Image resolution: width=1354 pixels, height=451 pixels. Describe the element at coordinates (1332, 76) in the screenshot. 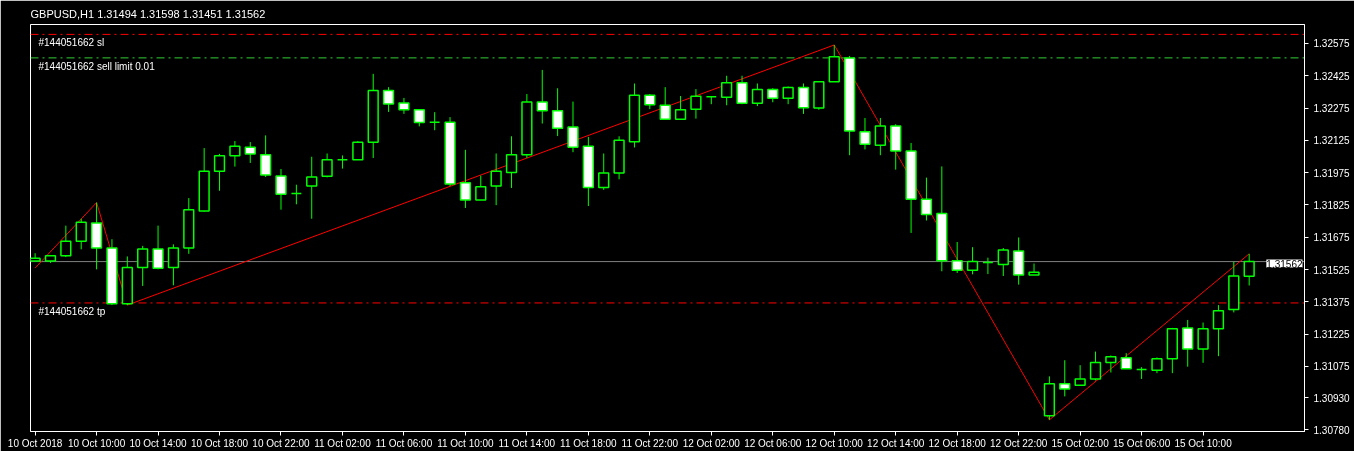

I see `y-tick-label: 1.32425` at that location.